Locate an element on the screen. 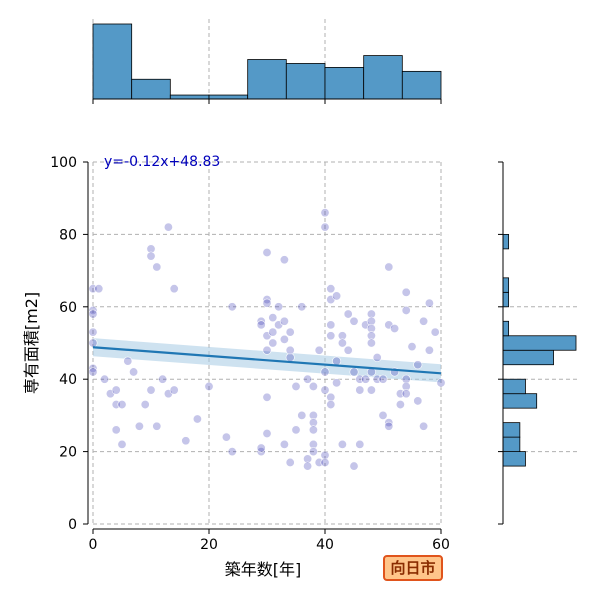 The height and width of the screenshot is (600, 600). y-tick-label: 20 is located at coordinates (68, 453).